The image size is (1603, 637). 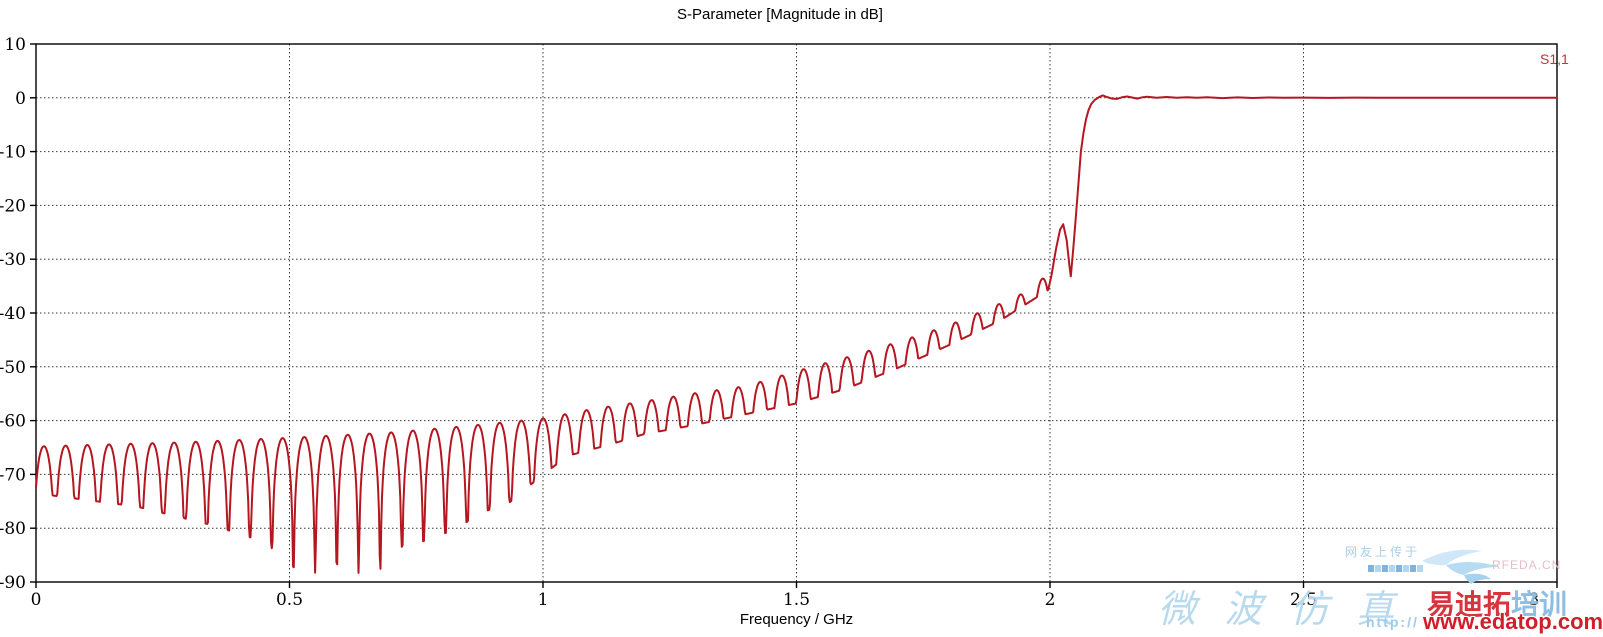 I want to click on bird-swoosh-icon, so click(x=1466, y=568).